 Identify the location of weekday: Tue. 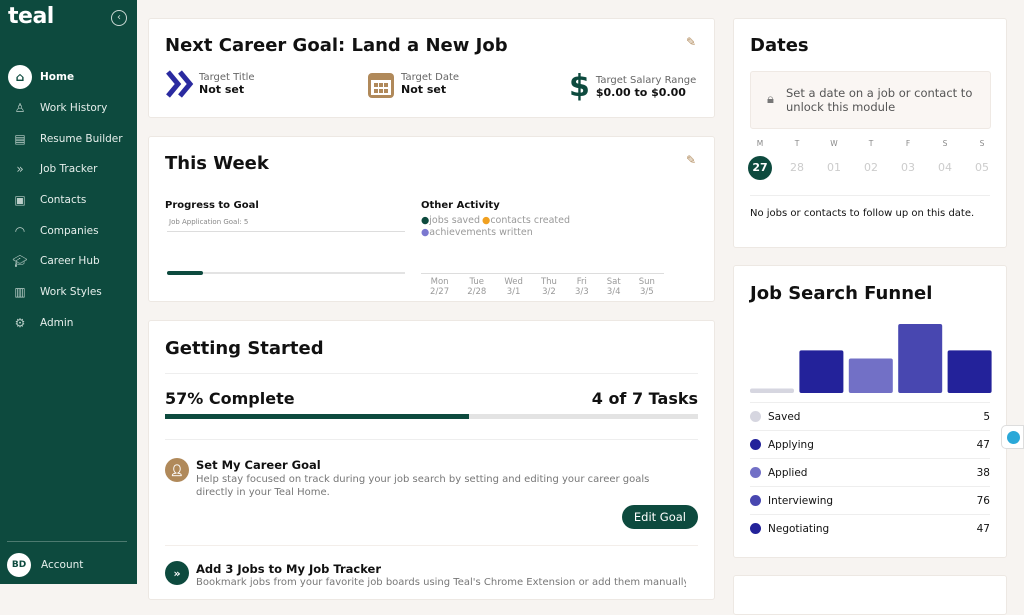
(476, 282).